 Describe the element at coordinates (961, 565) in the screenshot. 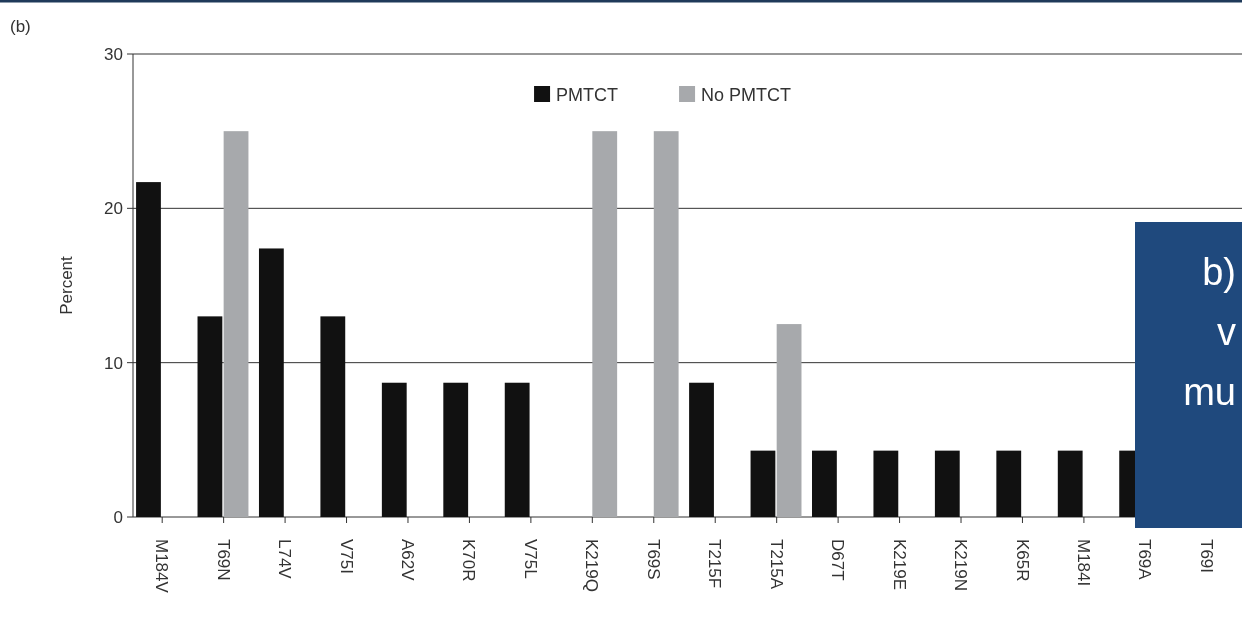

I see `x-tick-label: K219N` at that location.